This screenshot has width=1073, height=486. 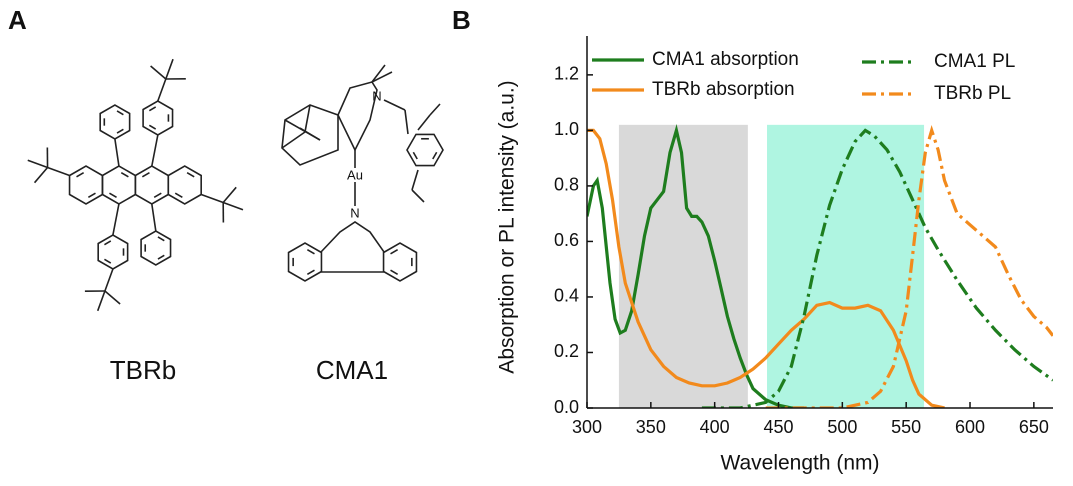 What do you see at coordinates (651, 427) in the screenshot?
I see `x-tick-label: 350` at bounding box center [651, 427].